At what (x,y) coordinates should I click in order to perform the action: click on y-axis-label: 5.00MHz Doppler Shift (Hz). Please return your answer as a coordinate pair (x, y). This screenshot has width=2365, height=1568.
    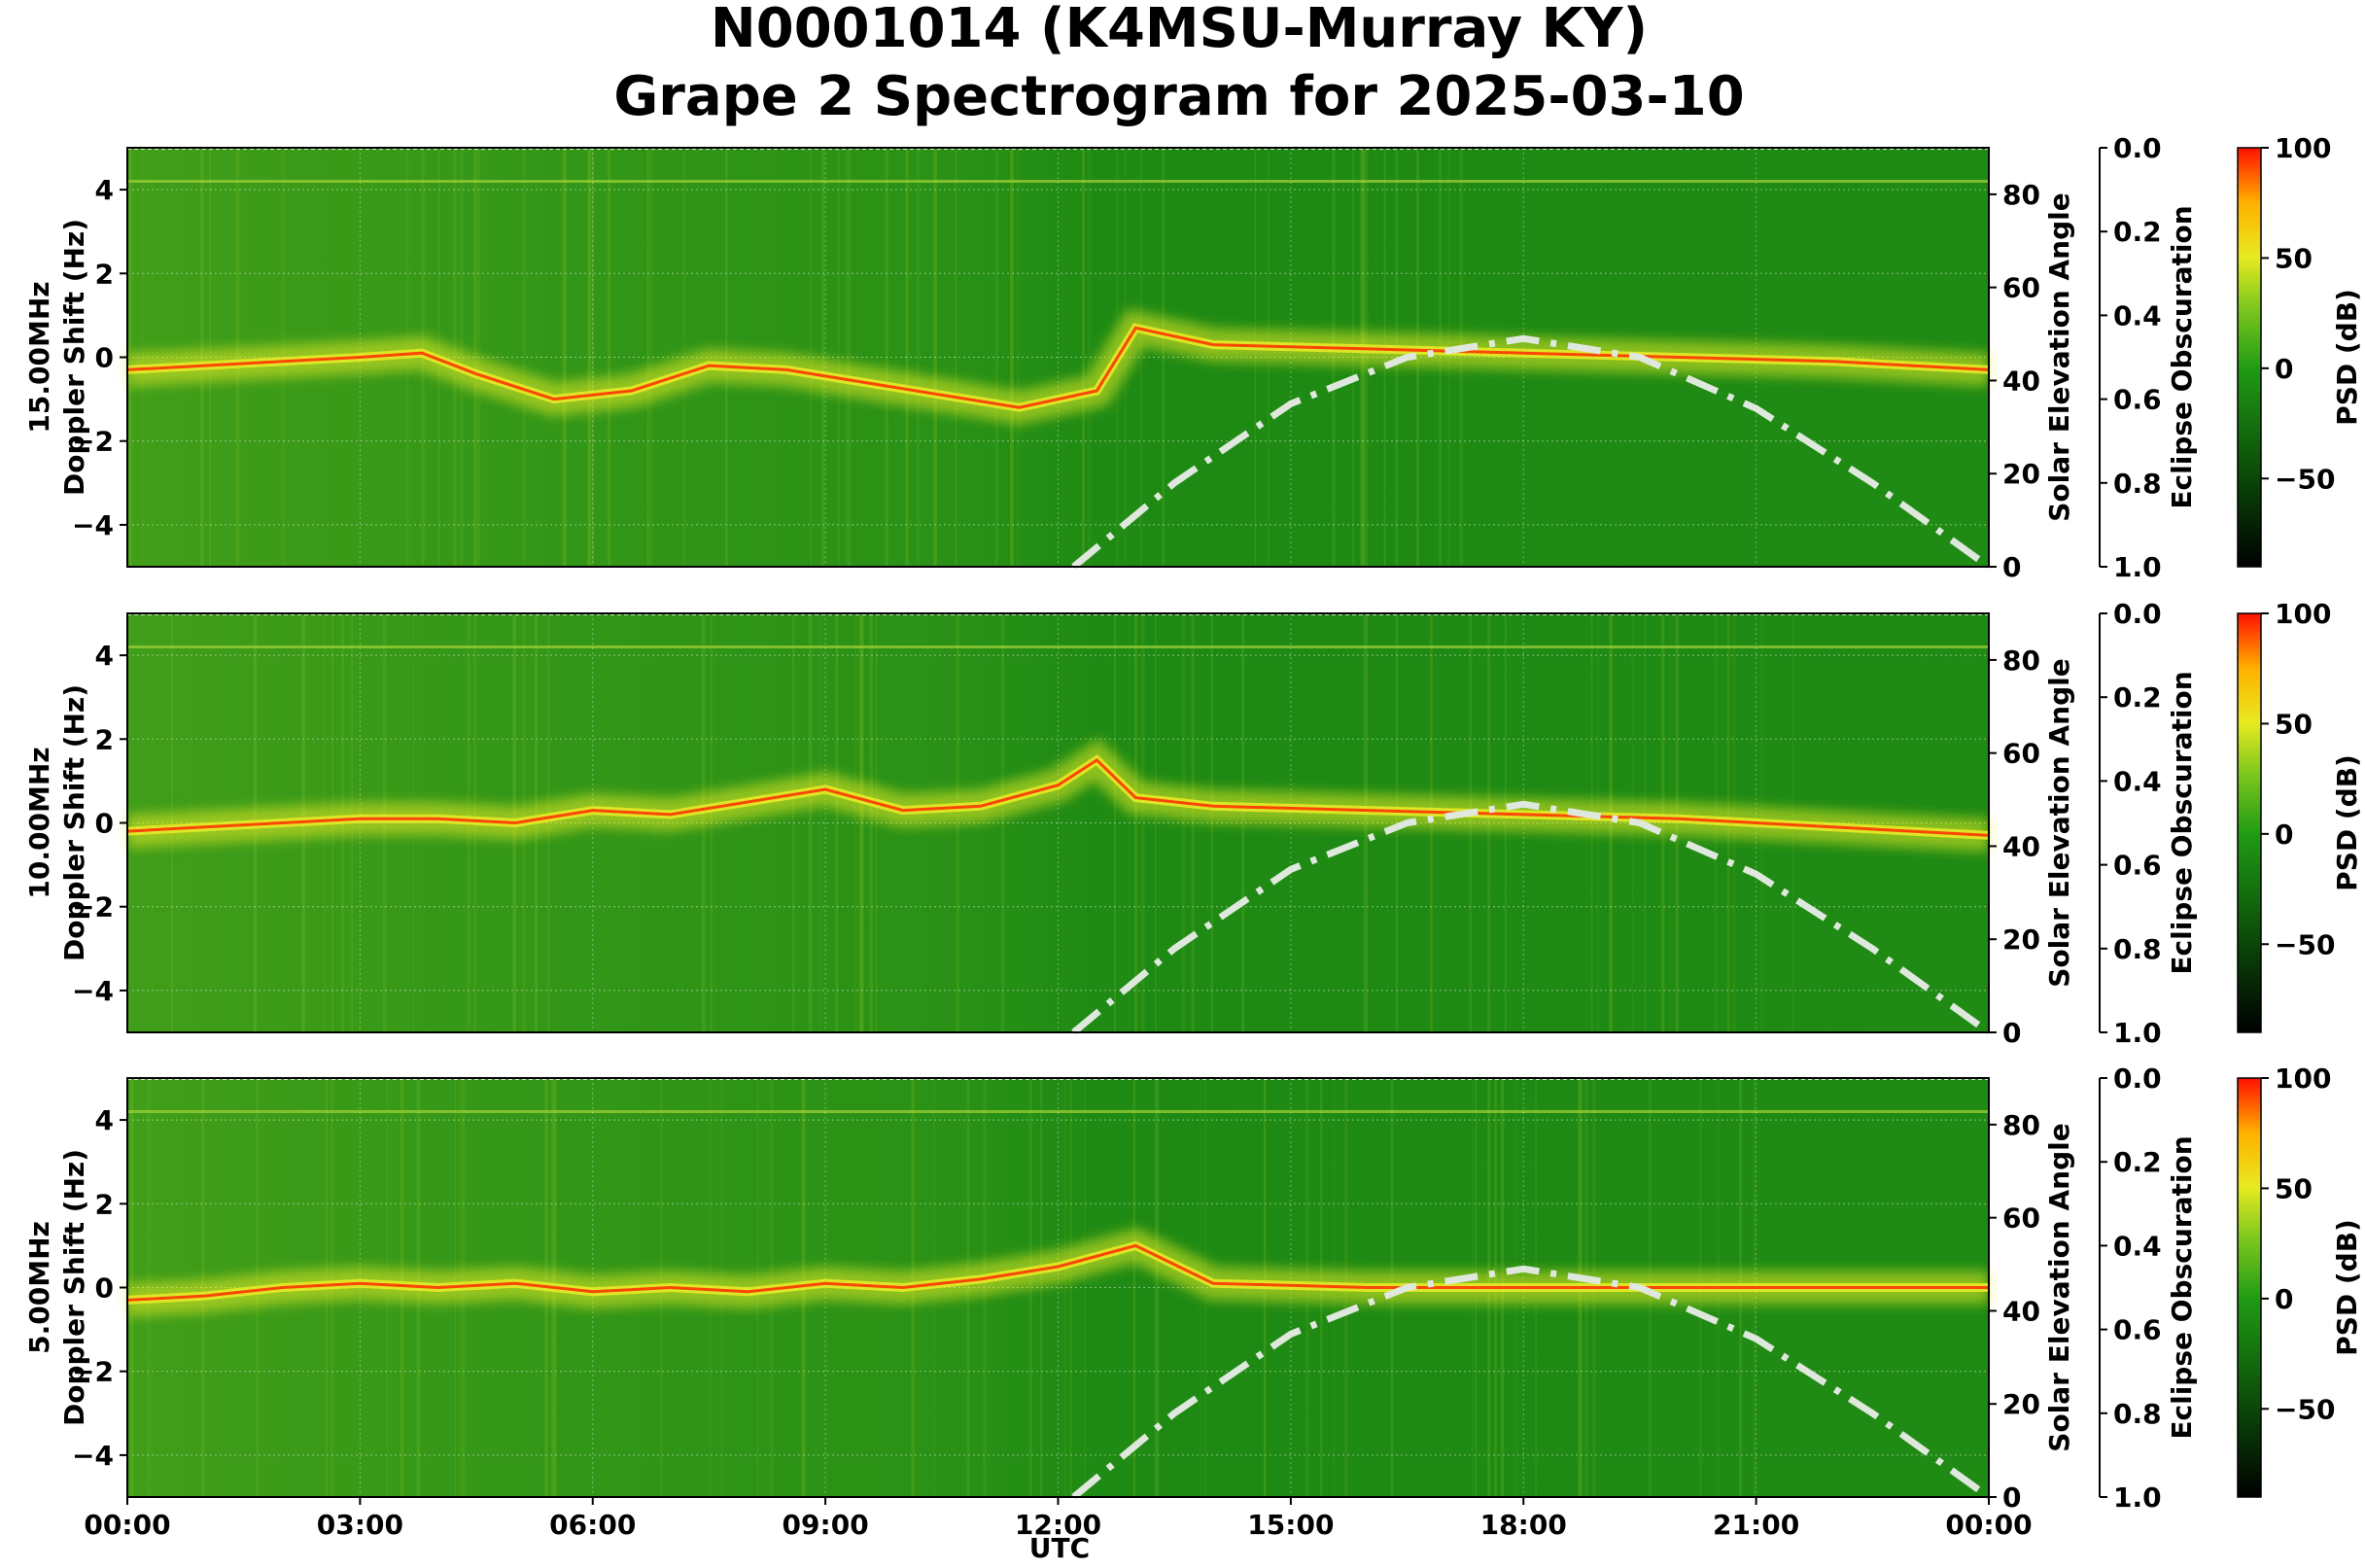
    Looking at the image, I should click on (56, 1287).